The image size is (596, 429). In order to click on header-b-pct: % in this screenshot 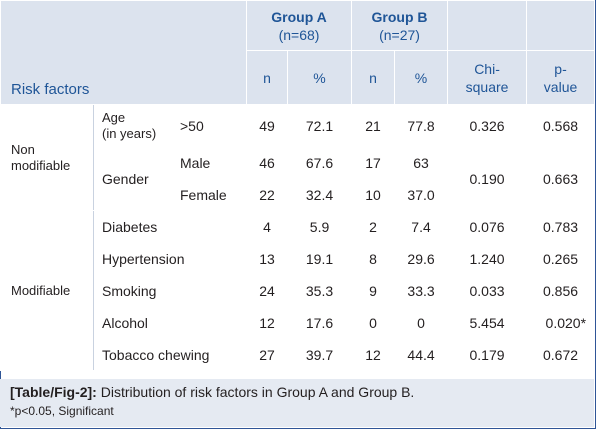, I will do `click(421, 77)`.